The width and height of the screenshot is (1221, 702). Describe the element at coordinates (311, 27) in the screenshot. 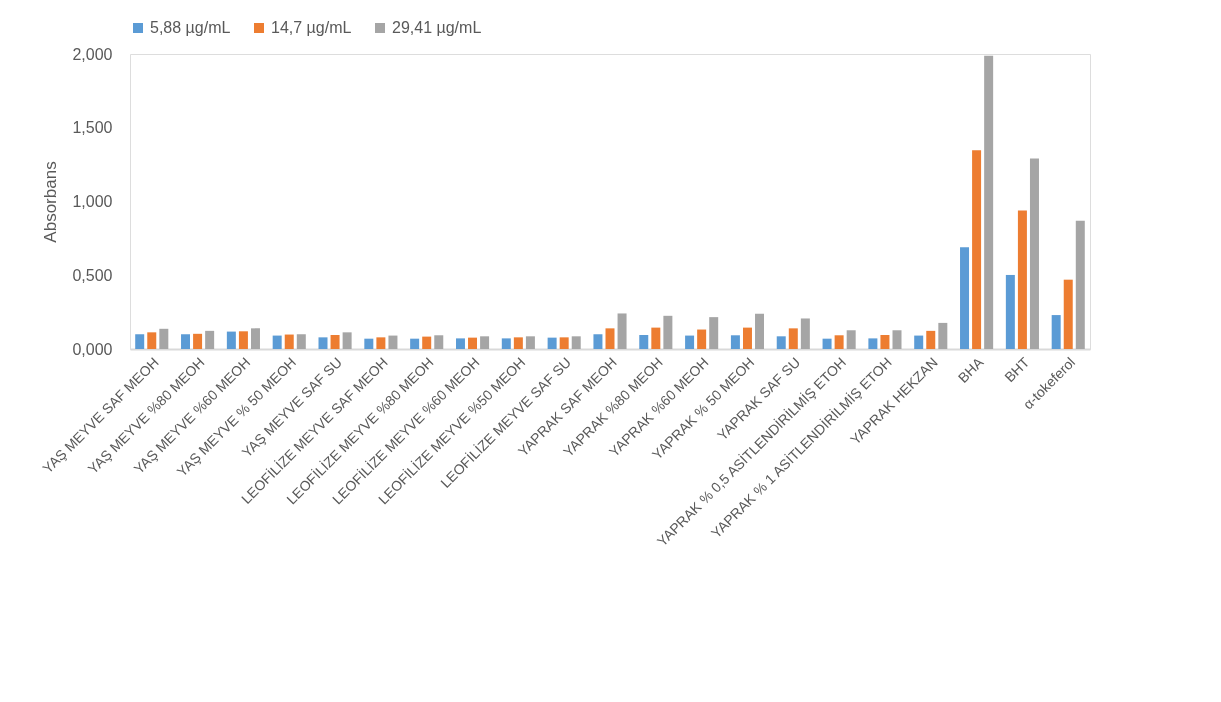

I see `legend-label: 14,7 µg/mL` at that location.